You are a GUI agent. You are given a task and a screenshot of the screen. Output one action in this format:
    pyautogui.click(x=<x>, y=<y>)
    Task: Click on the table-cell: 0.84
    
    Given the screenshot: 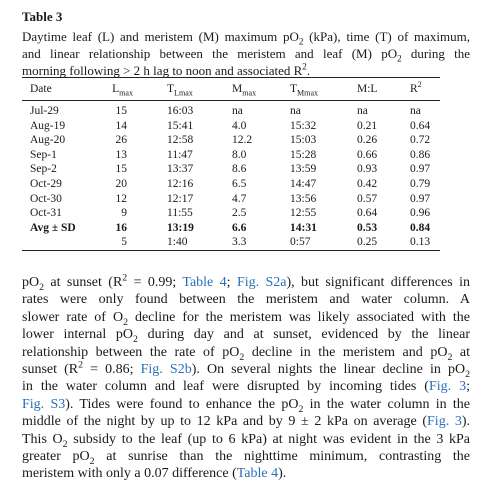 What is the action you would take?
    pyautogui.click(x=420, y=227)
    